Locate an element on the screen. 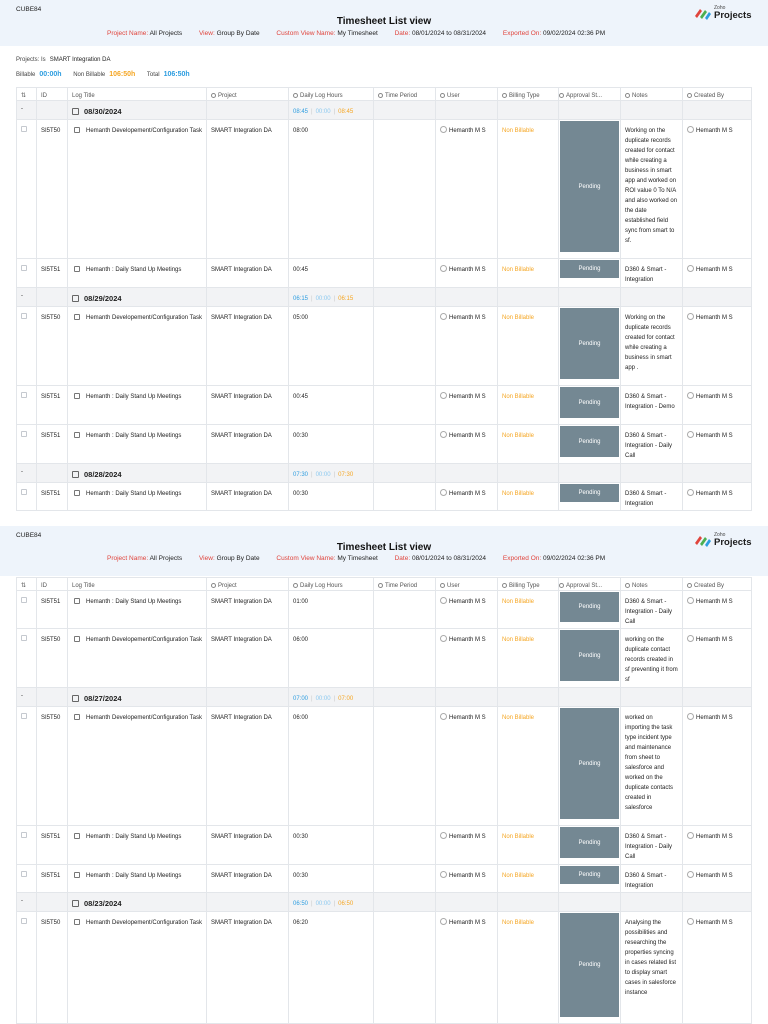 This screenshot has width=768, height=1024. date-group-row: ˇ 08/27/2024 07:00 | 00:00 | 07:00 is located at coordinates (384, 697).